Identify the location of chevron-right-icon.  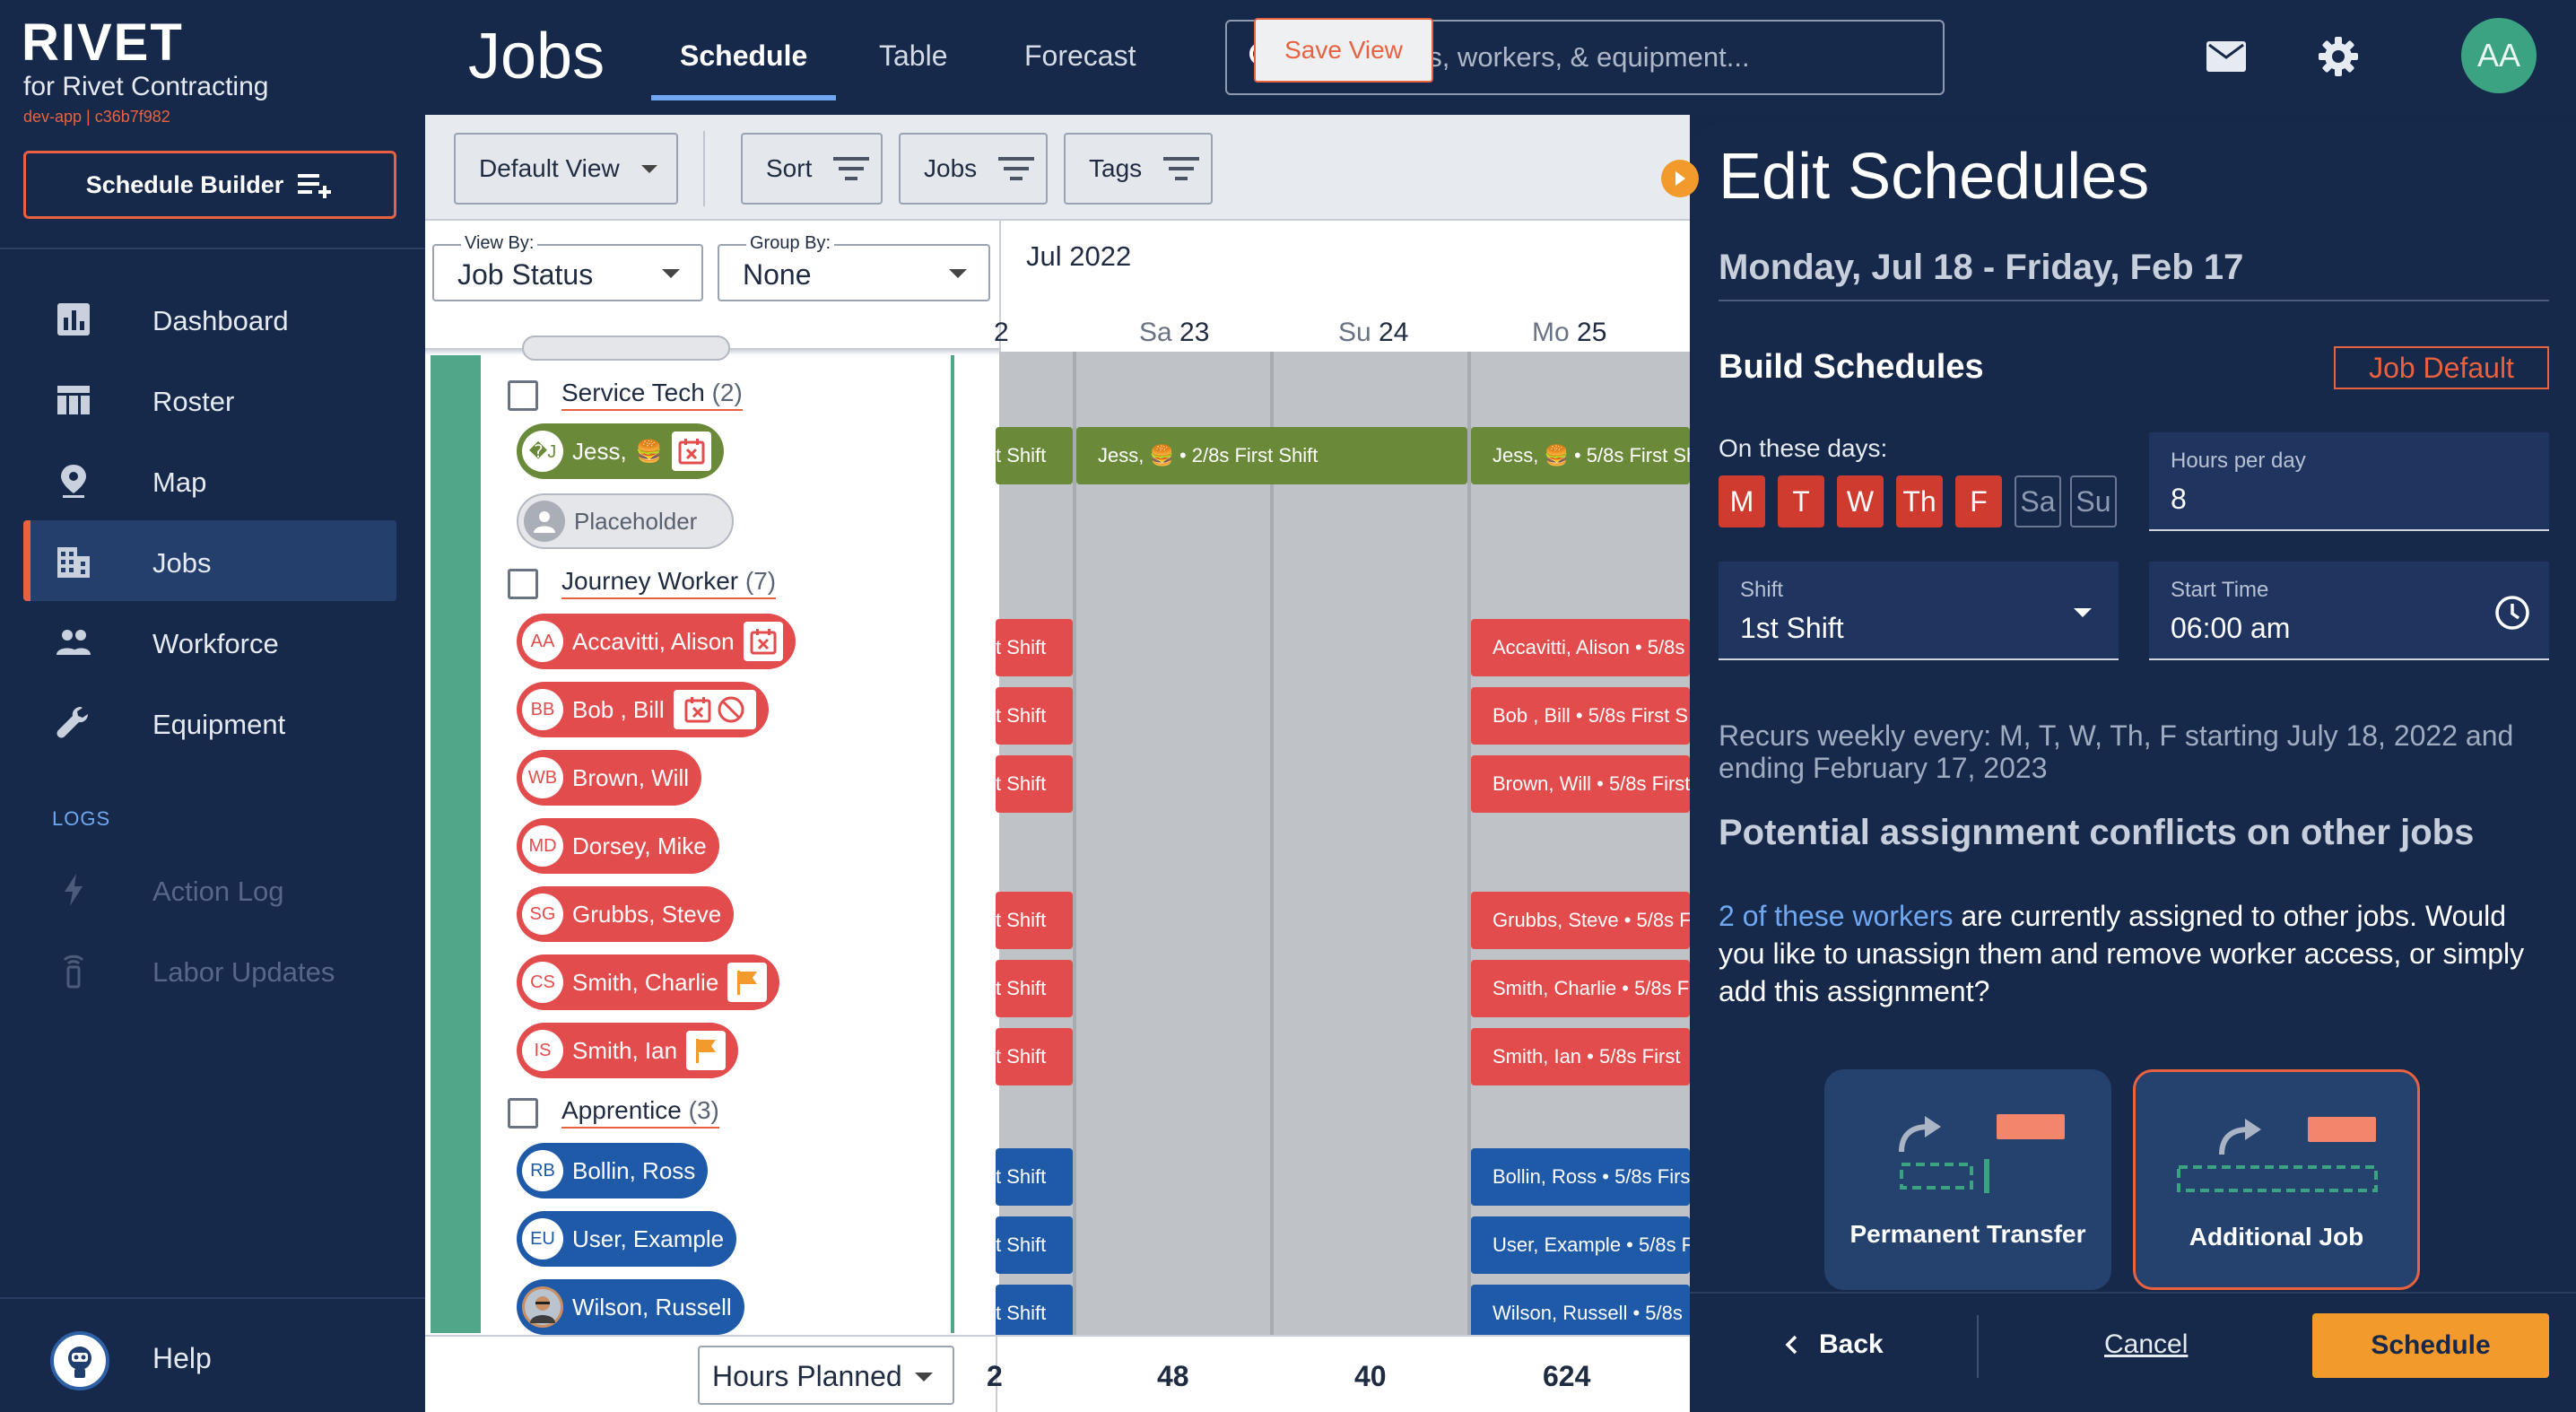
(1680, 178).